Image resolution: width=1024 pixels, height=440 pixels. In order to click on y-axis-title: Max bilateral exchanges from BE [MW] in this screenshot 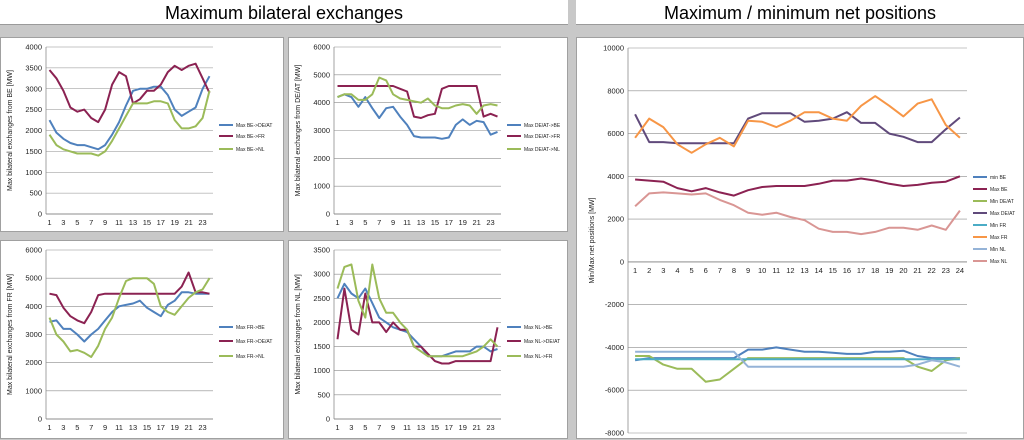, I will do `click(10, 130)`.